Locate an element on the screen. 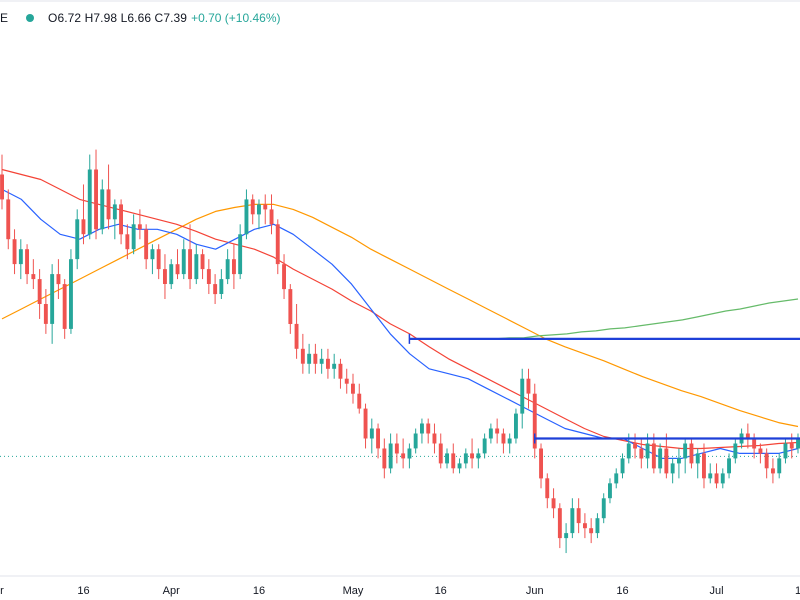  time-axis-label: Jun is located at coordinates (535, 591).